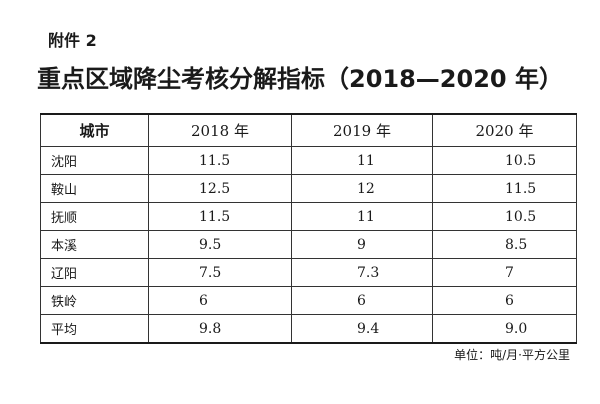  I want to click on city-cell: 沈阳, so click(94, 160).